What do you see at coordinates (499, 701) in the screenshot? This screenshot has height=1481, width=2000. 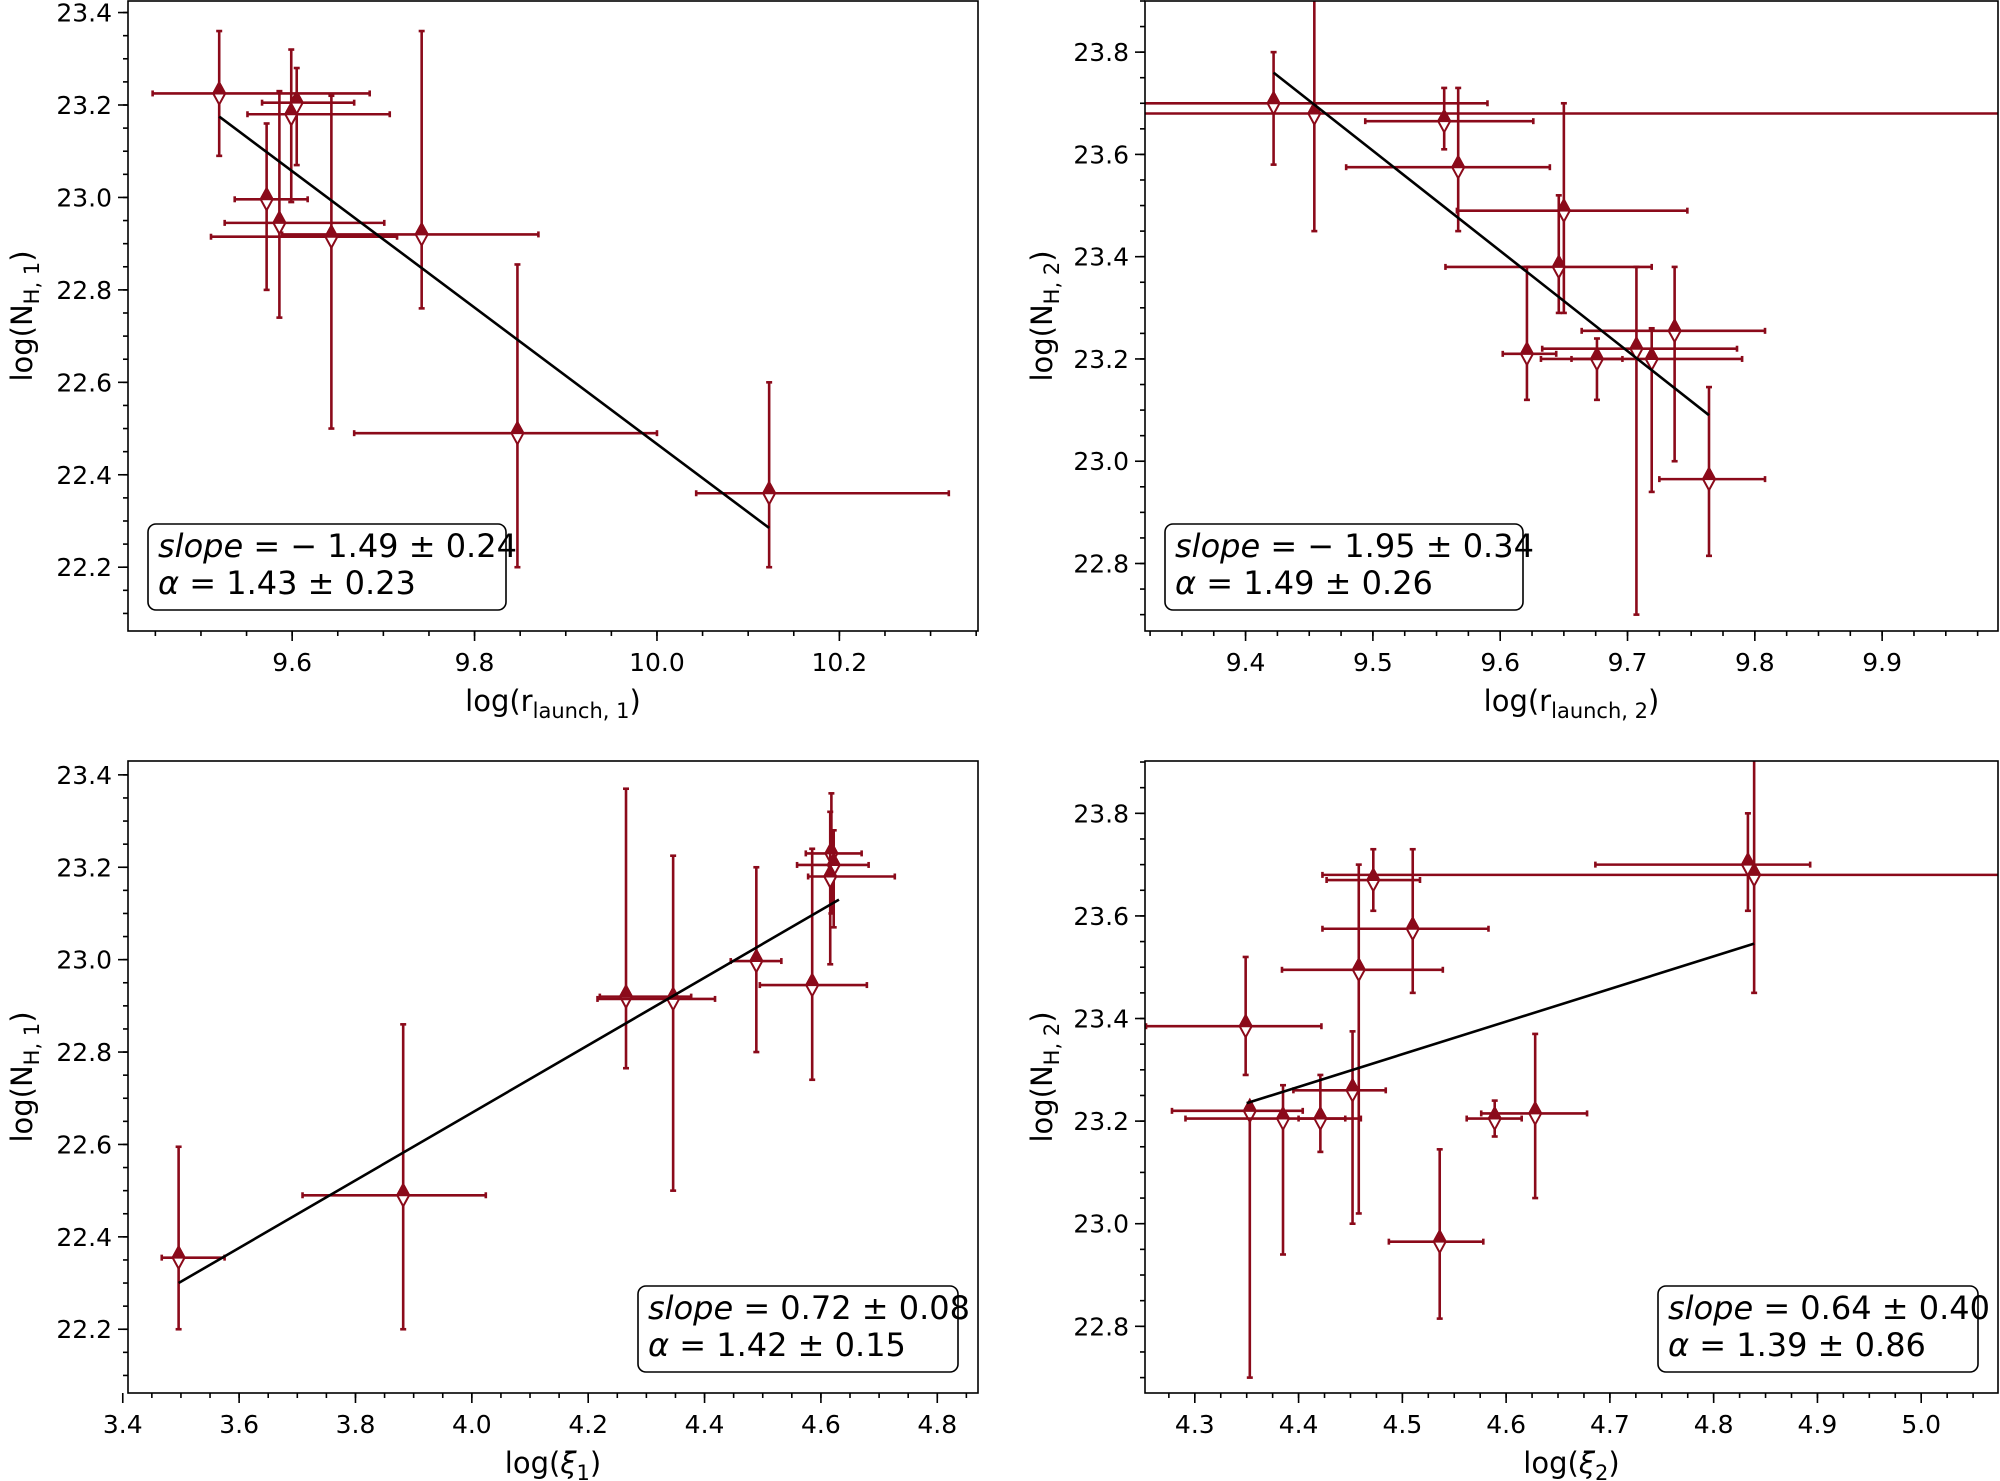 I see `label-text: log(r` at bounding box center [499, 701].